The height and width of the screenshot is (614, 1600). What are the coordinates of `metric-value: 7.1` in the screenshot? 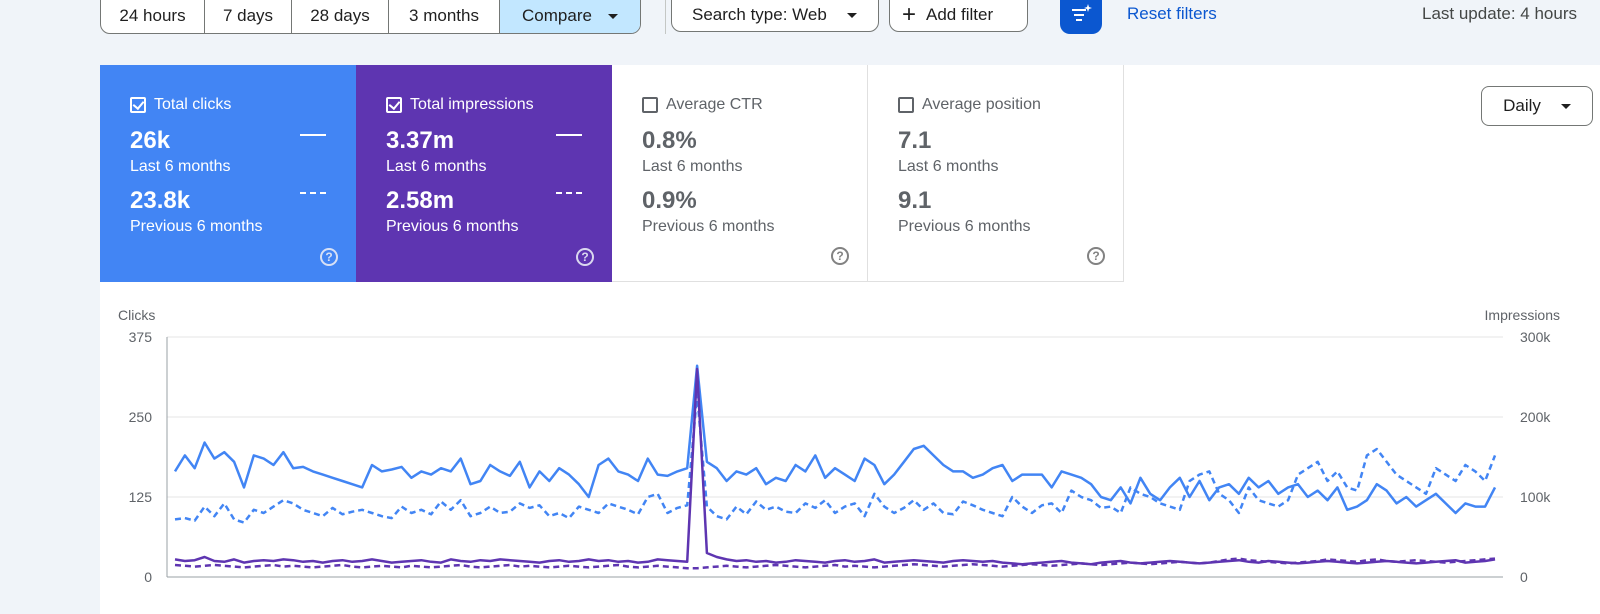 It's located at (915, 140).